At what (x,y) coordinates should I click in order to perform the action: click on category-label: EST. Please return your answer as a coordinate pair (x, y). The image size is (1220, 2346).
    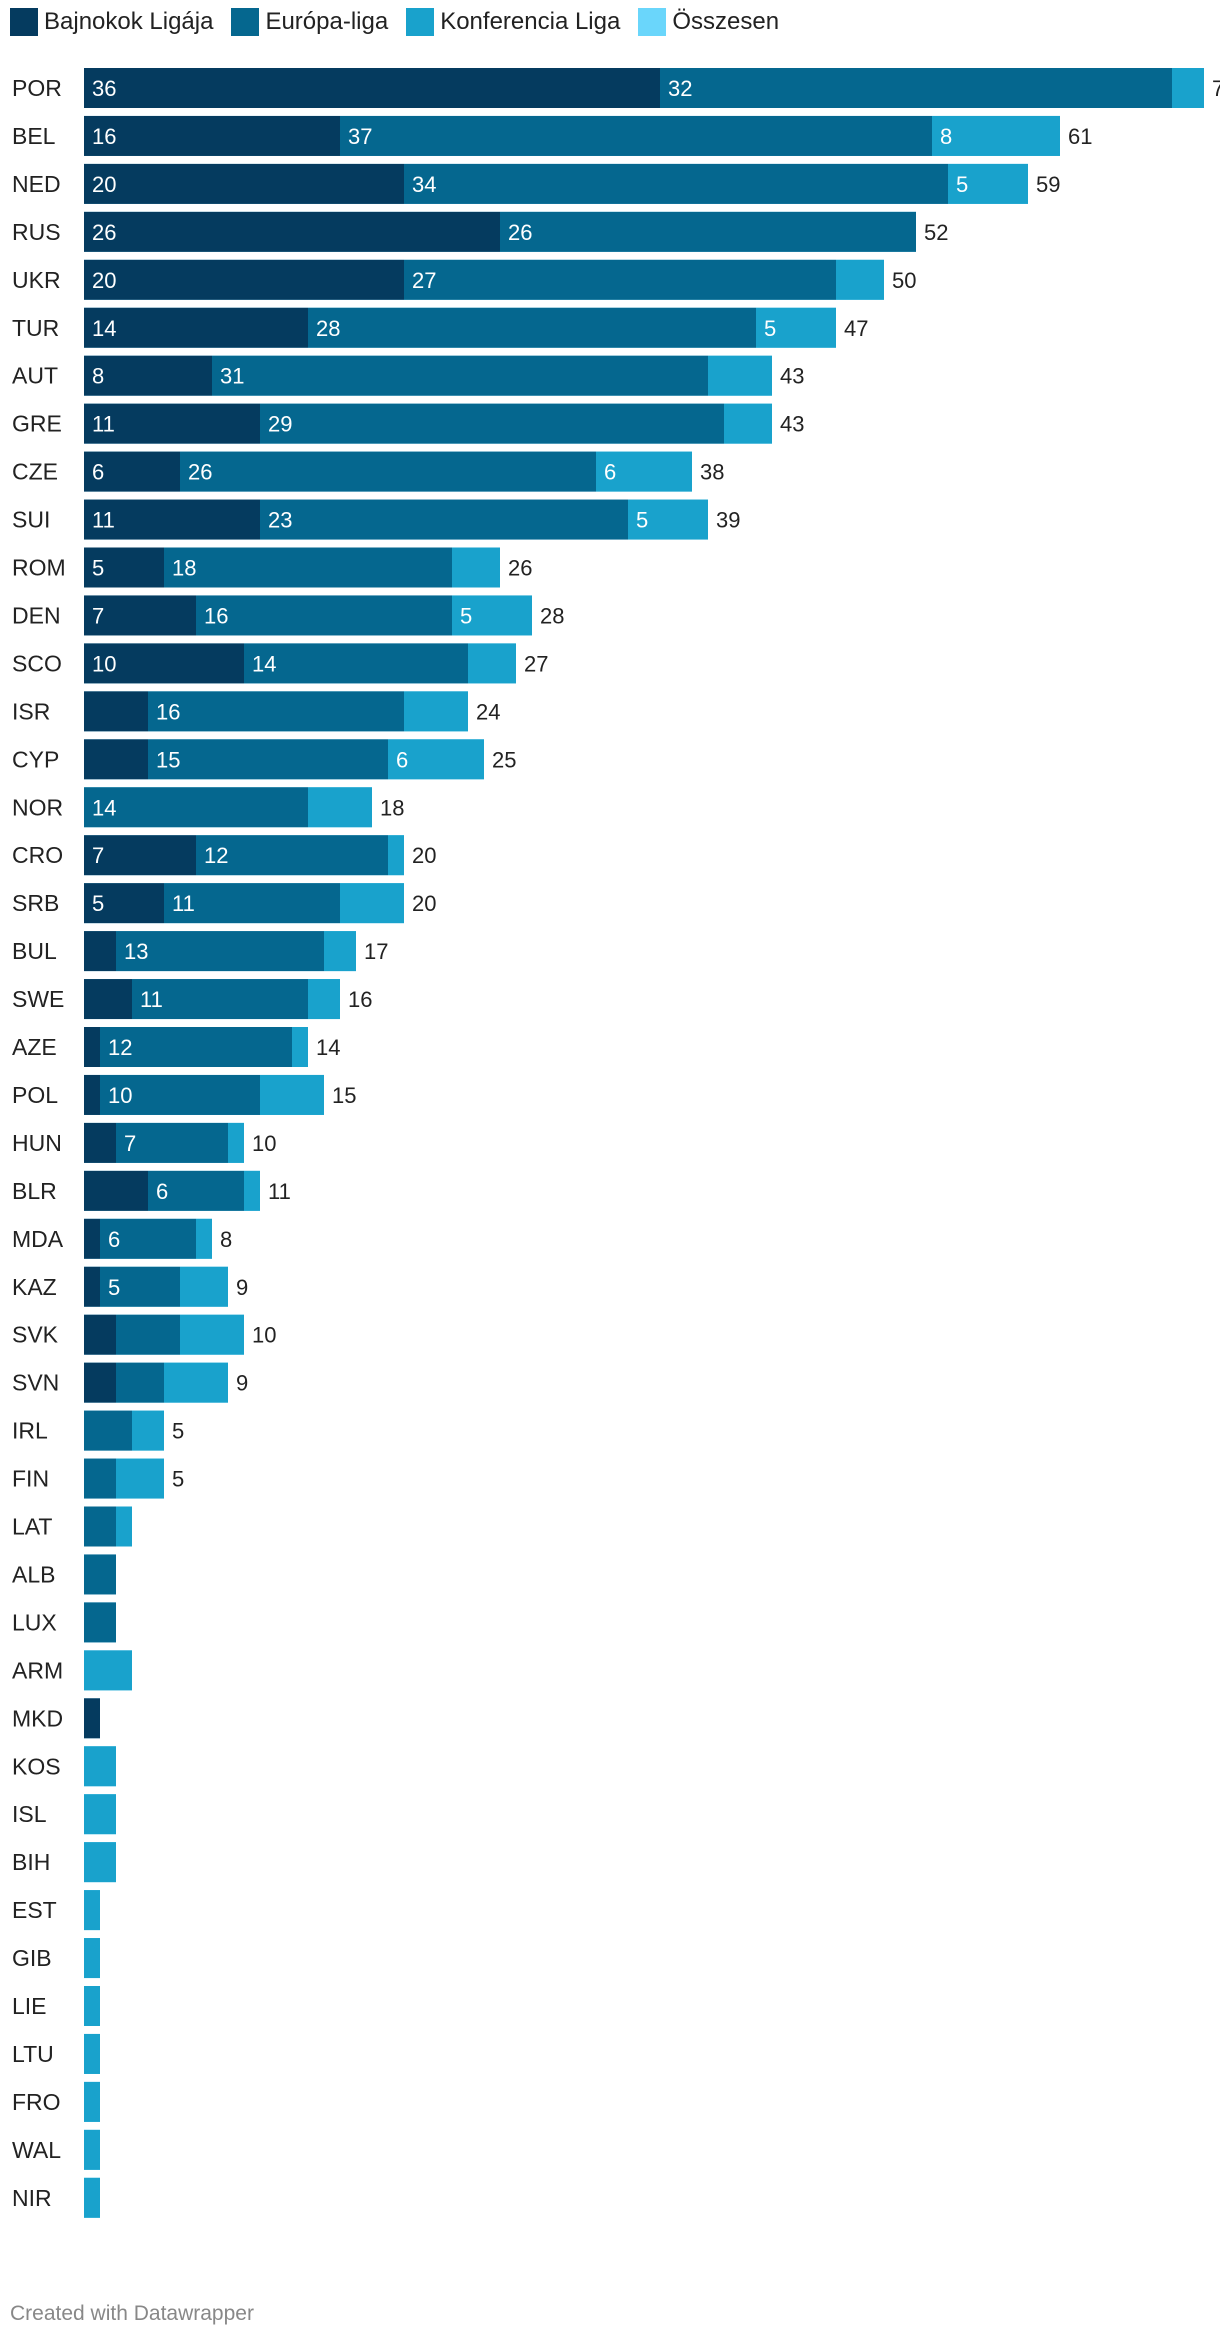
    Looking at the image, I should click on (34, 1910).